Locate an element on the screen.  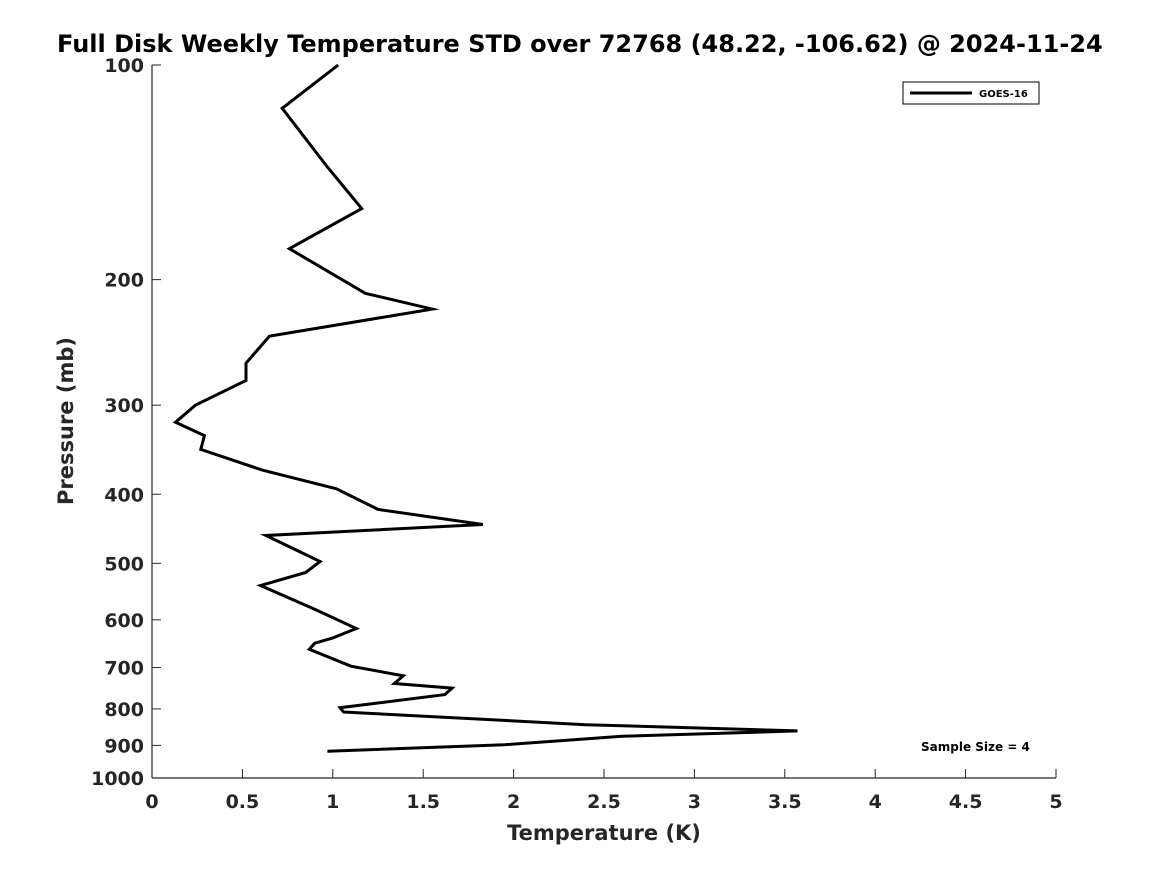
y-tick-label: 200 is located at coordinates (124, 281).